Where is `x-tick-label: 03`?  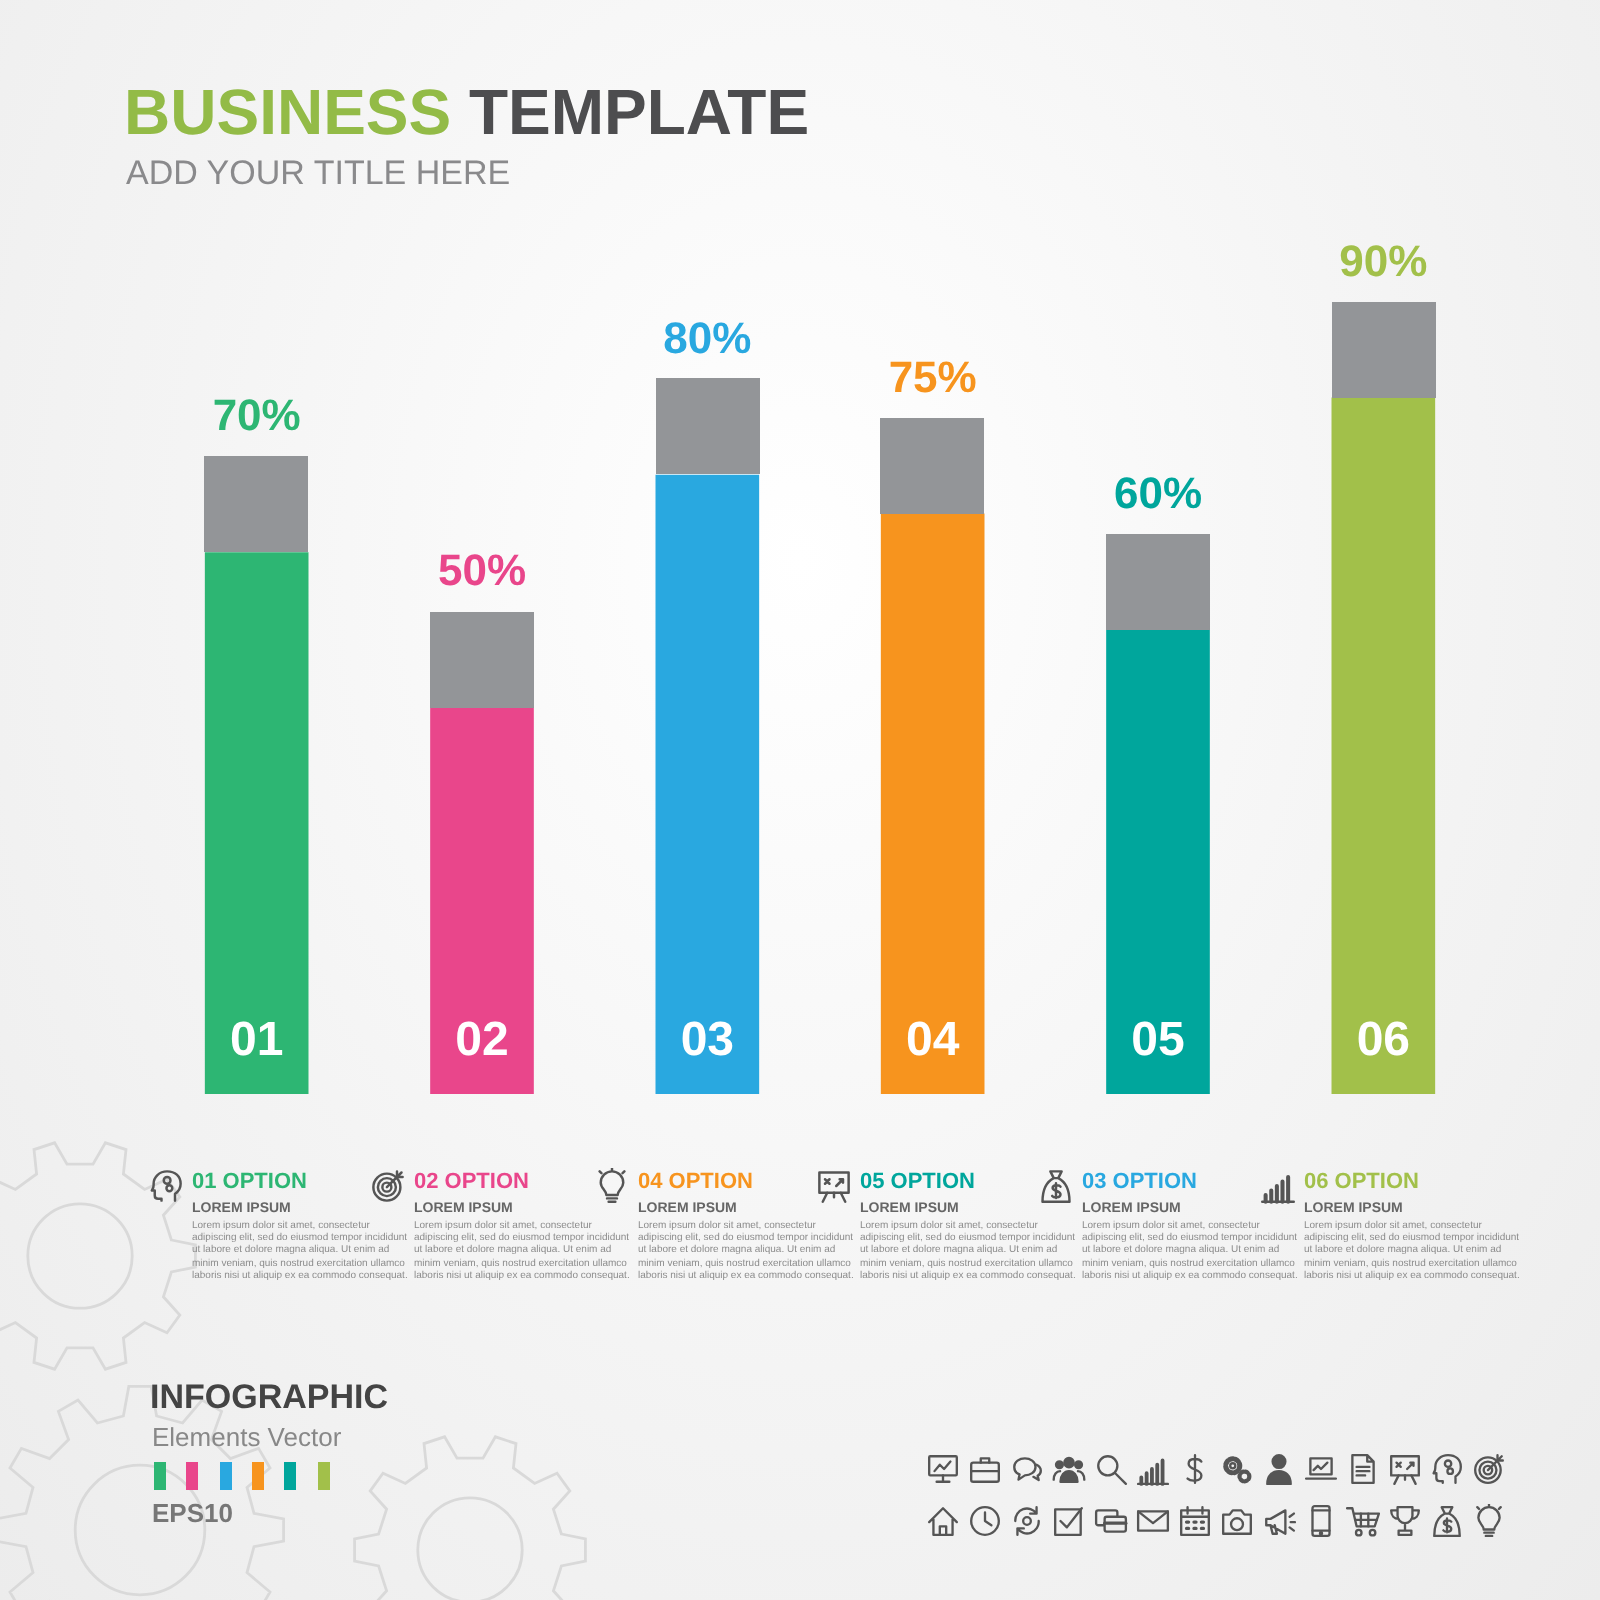 x-tick-label: 03 is located at coordinates (707, 1040).